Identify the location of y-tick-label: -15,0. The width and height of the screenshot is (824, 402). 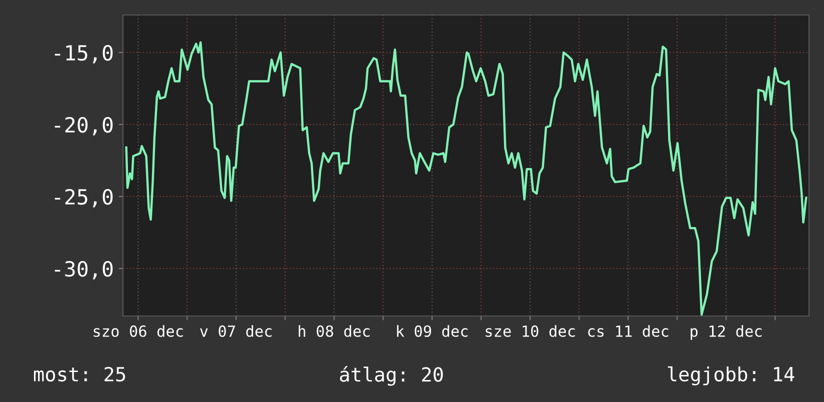
(83, 54).